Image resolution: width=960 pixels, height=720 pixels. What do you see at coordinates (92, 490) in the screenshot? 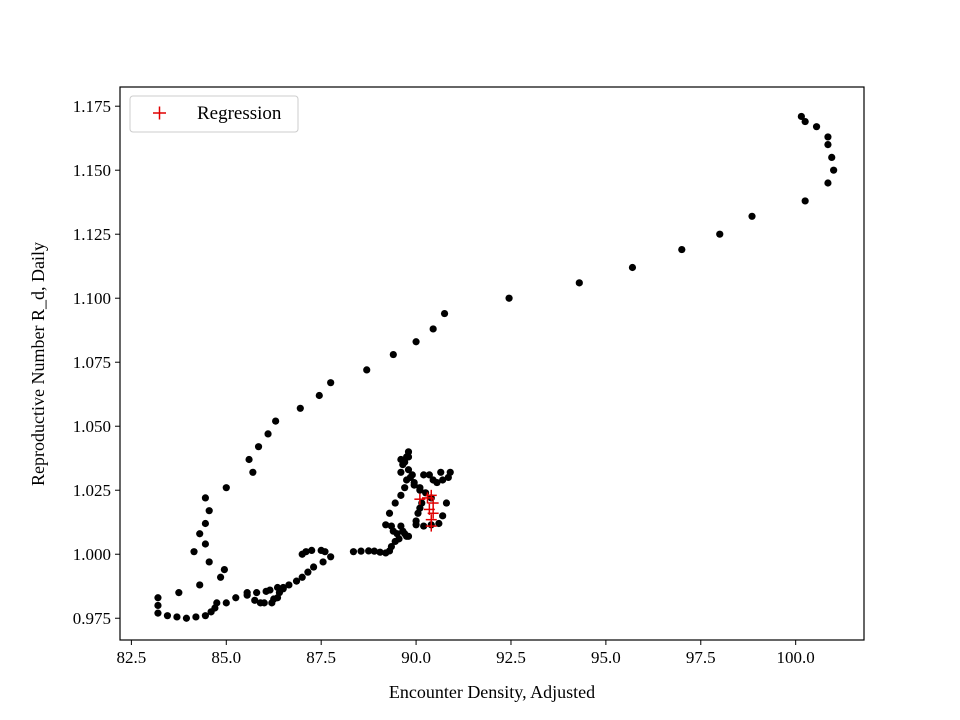
I see `y-tick-label: 1.025` at bounding box center [92, 490].